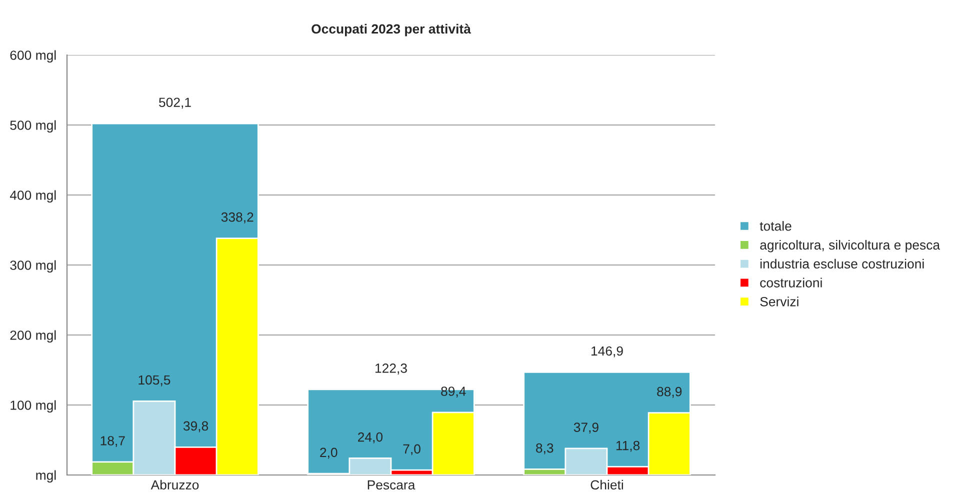  I want to click on data-label: 146,9, so click(607, 352).